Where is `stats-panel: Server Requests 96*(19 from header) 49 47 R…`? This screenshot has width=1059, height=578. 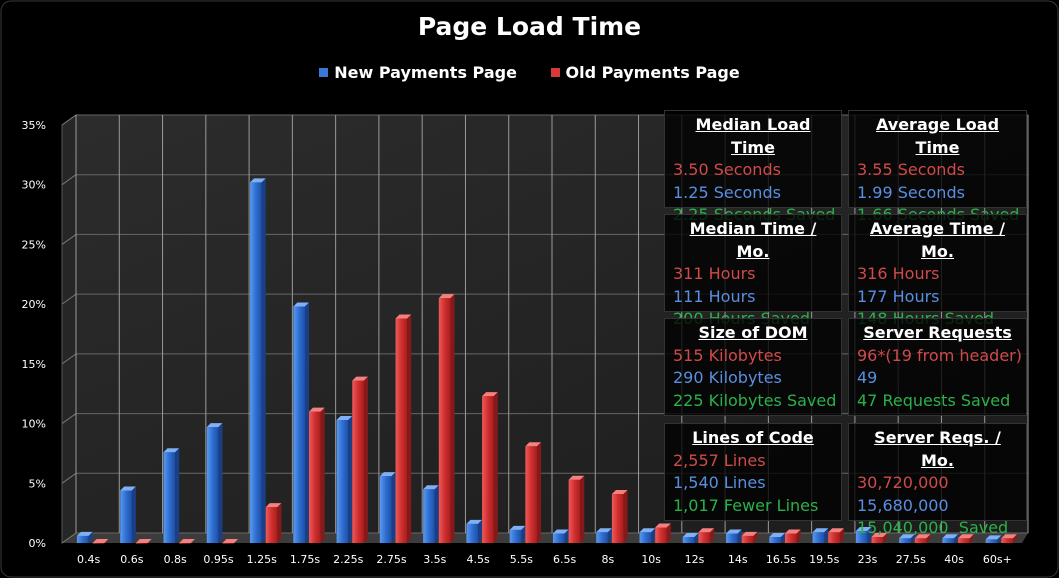 stats-panel: Server Requests 96*(19 from header) 49 47 R… is located at coordinates (937, 367).